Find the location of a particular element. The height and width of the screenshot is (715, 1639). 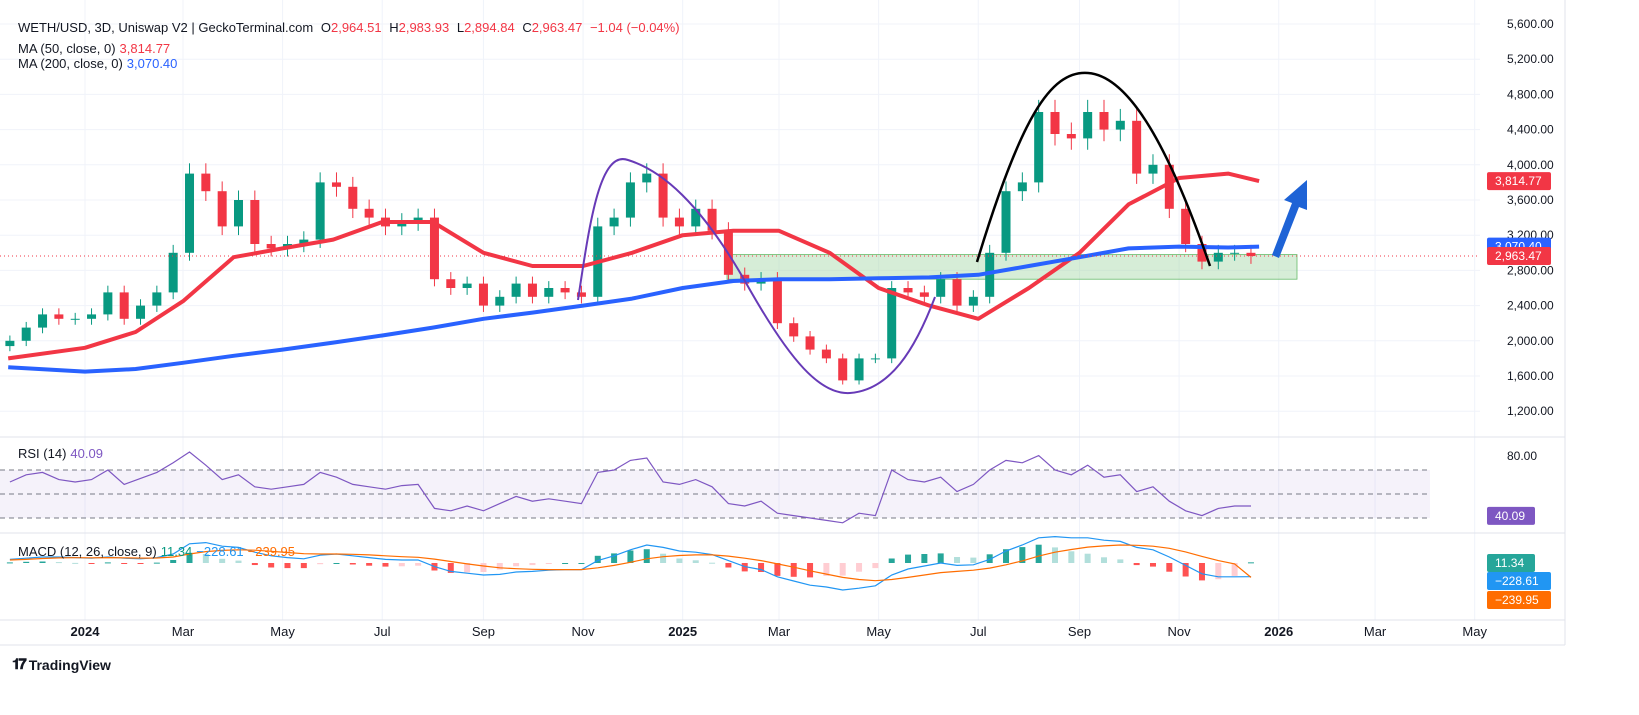

time-tick-label: 2025 is located at coordinates (682, 631).